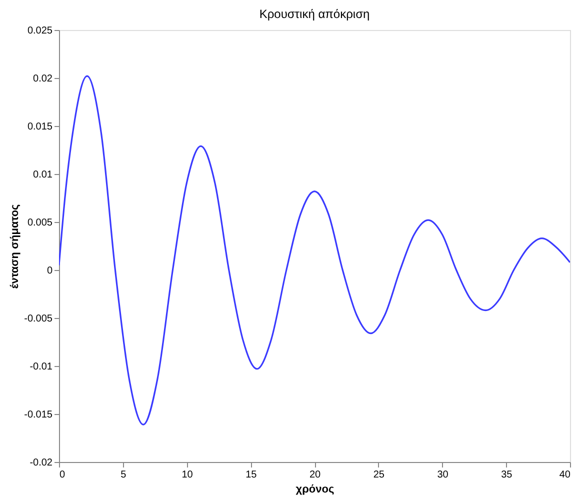  What do you see at coordinates (38, 319) in the screenshot?
I see `y-tick-label: -0.005` at bounding box center [38, 319].